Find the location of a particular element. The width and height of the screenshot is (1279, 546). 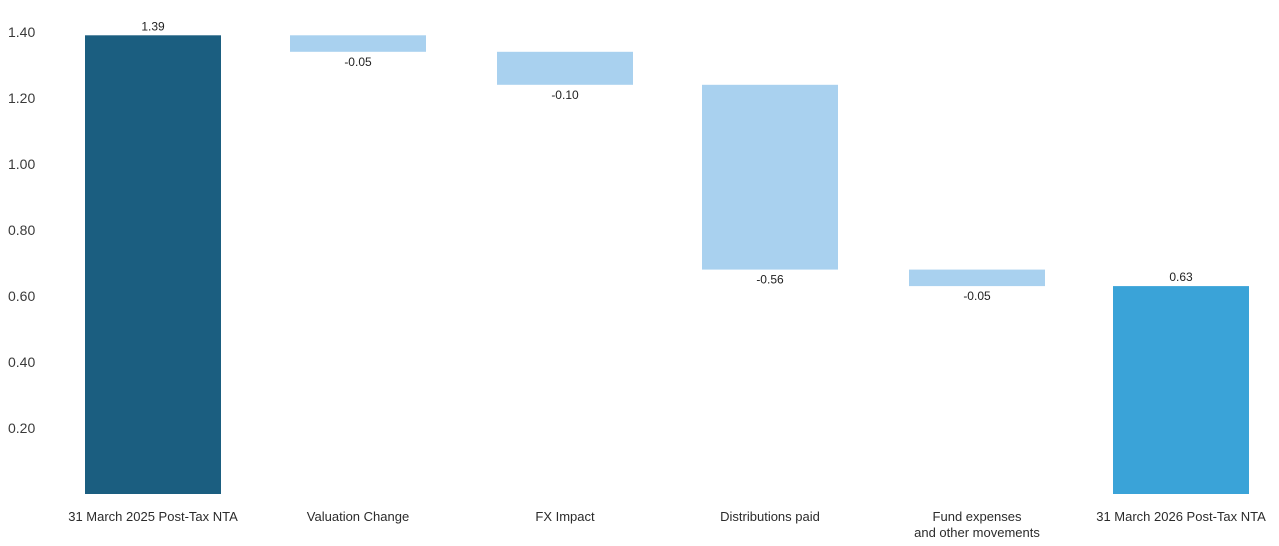

x-category-label: and other movements is located at coordinates (977, 532).